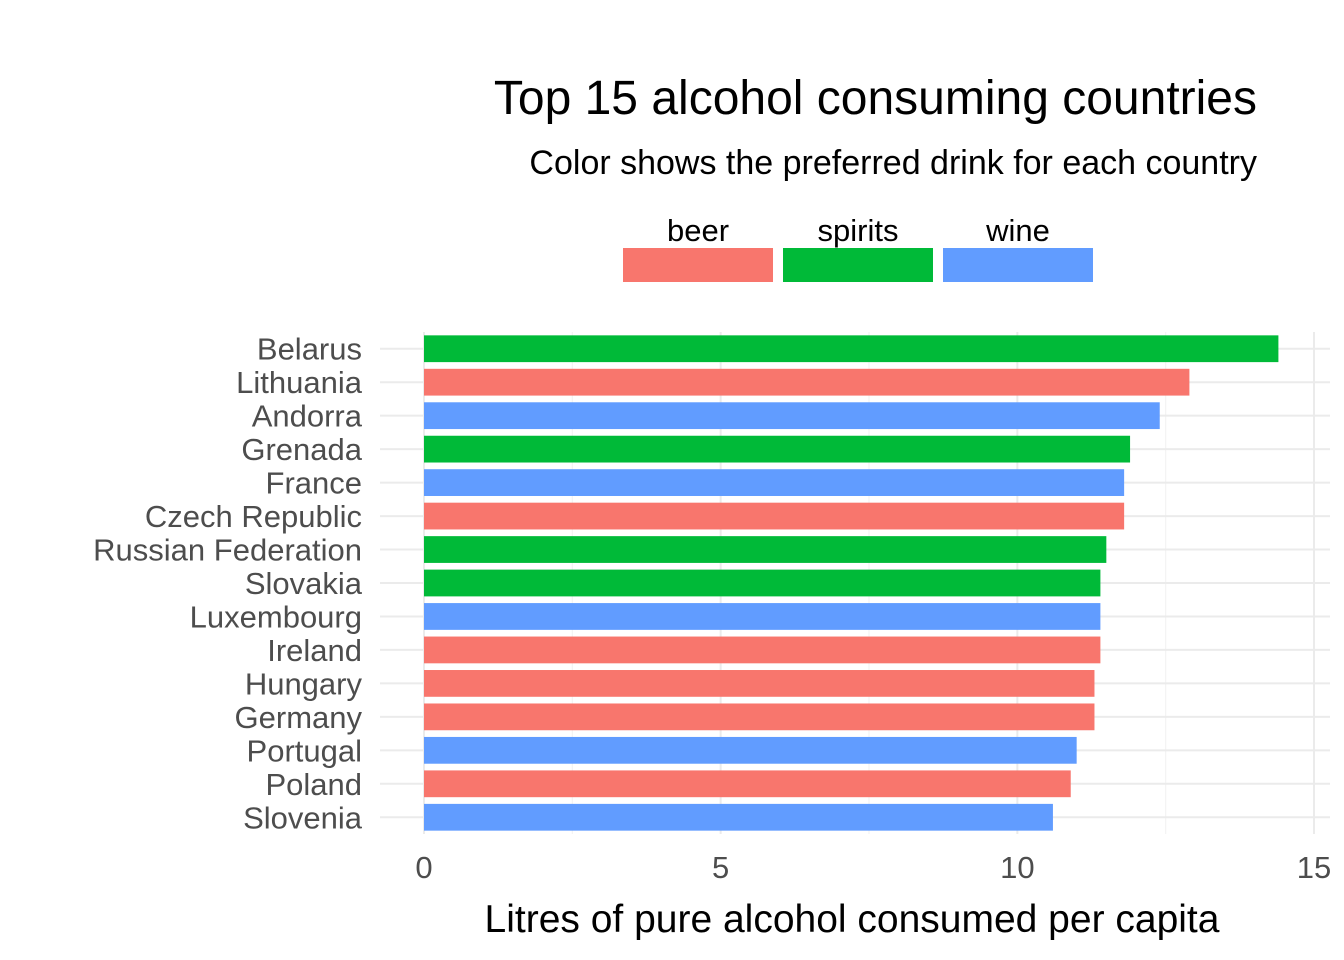 The height and width of the screenshot is (960, 1344). I want to click on y-tick-label: Portugal, so click(304, 750).